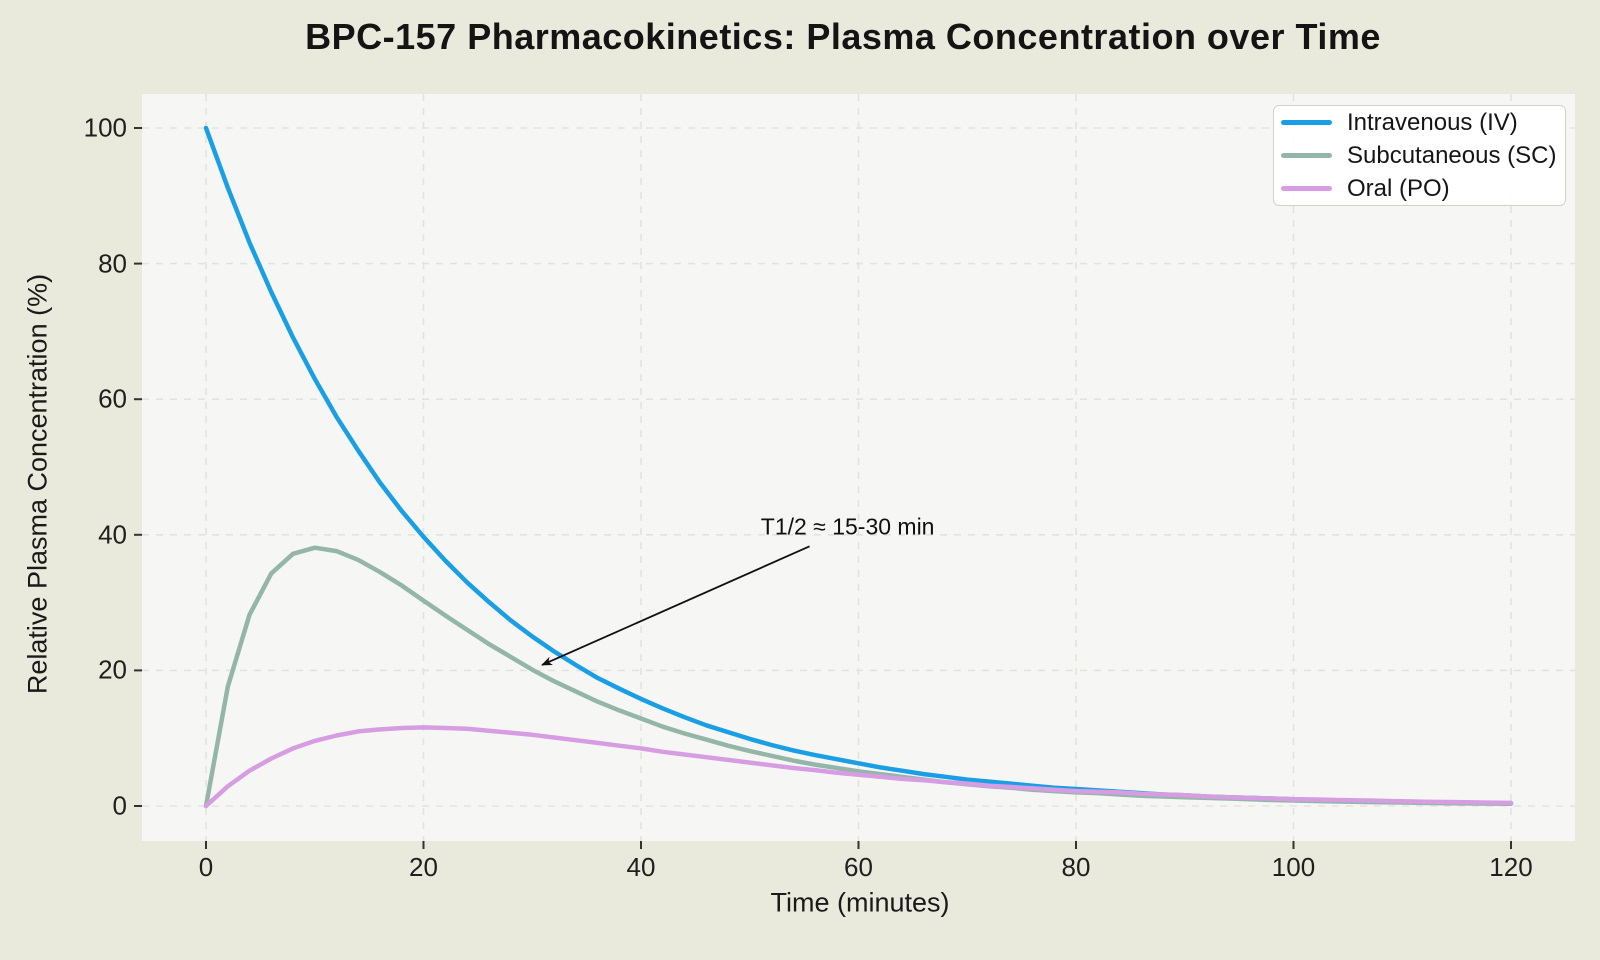 This screenshot has width=1600, height=960. I want to click on x-tick-label: 20, so click(423, 867).